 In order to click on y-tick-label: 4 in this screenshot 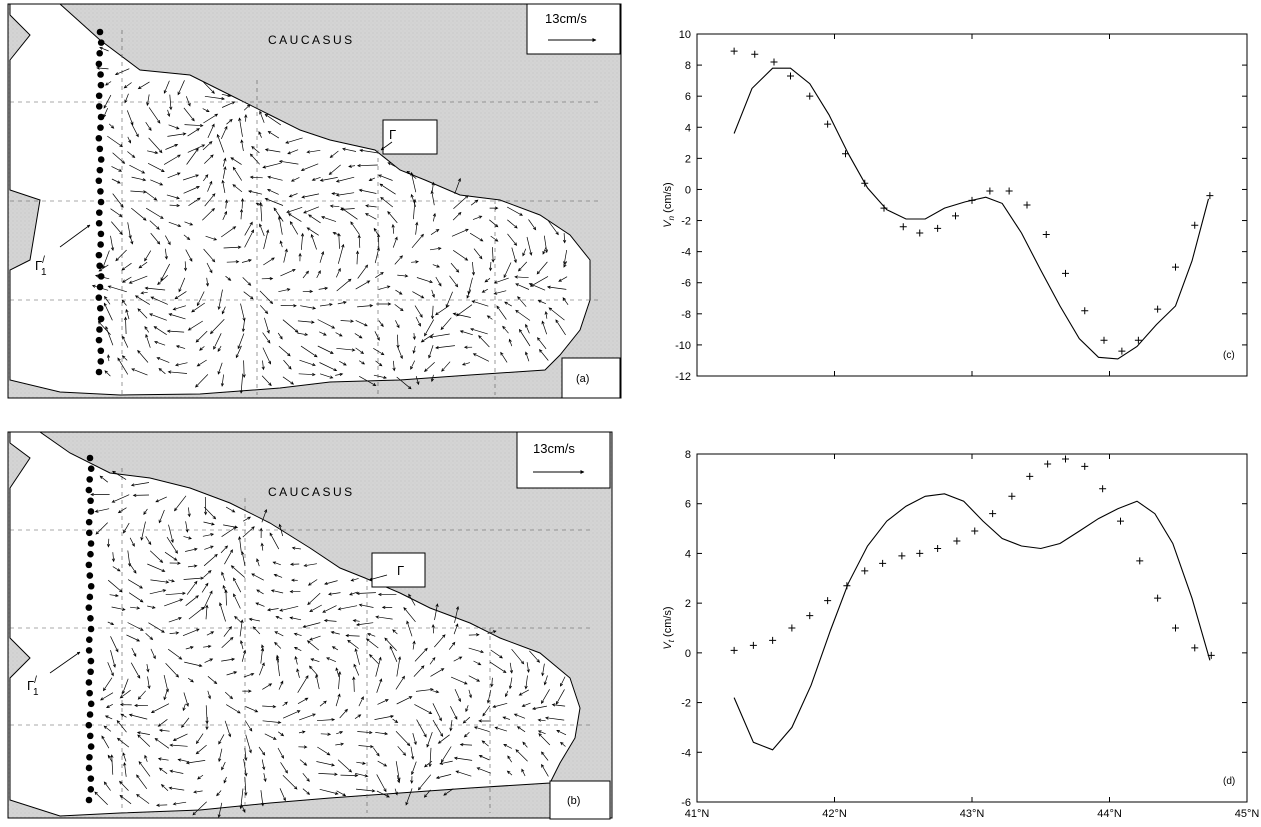, I will do `click(688, 128)`.